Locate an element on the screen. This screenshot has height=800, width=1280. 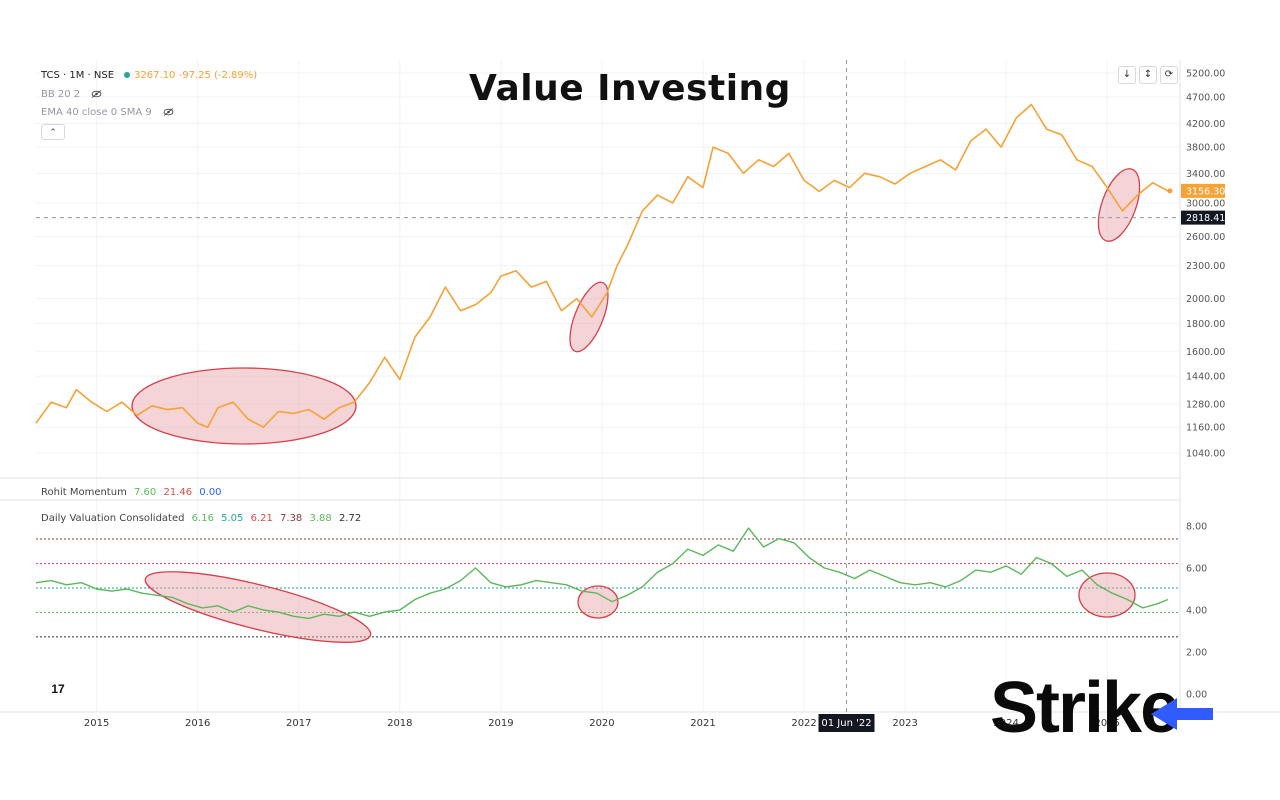
indicator-tick-label: 0.00 is located at coordinates (1196, 695).